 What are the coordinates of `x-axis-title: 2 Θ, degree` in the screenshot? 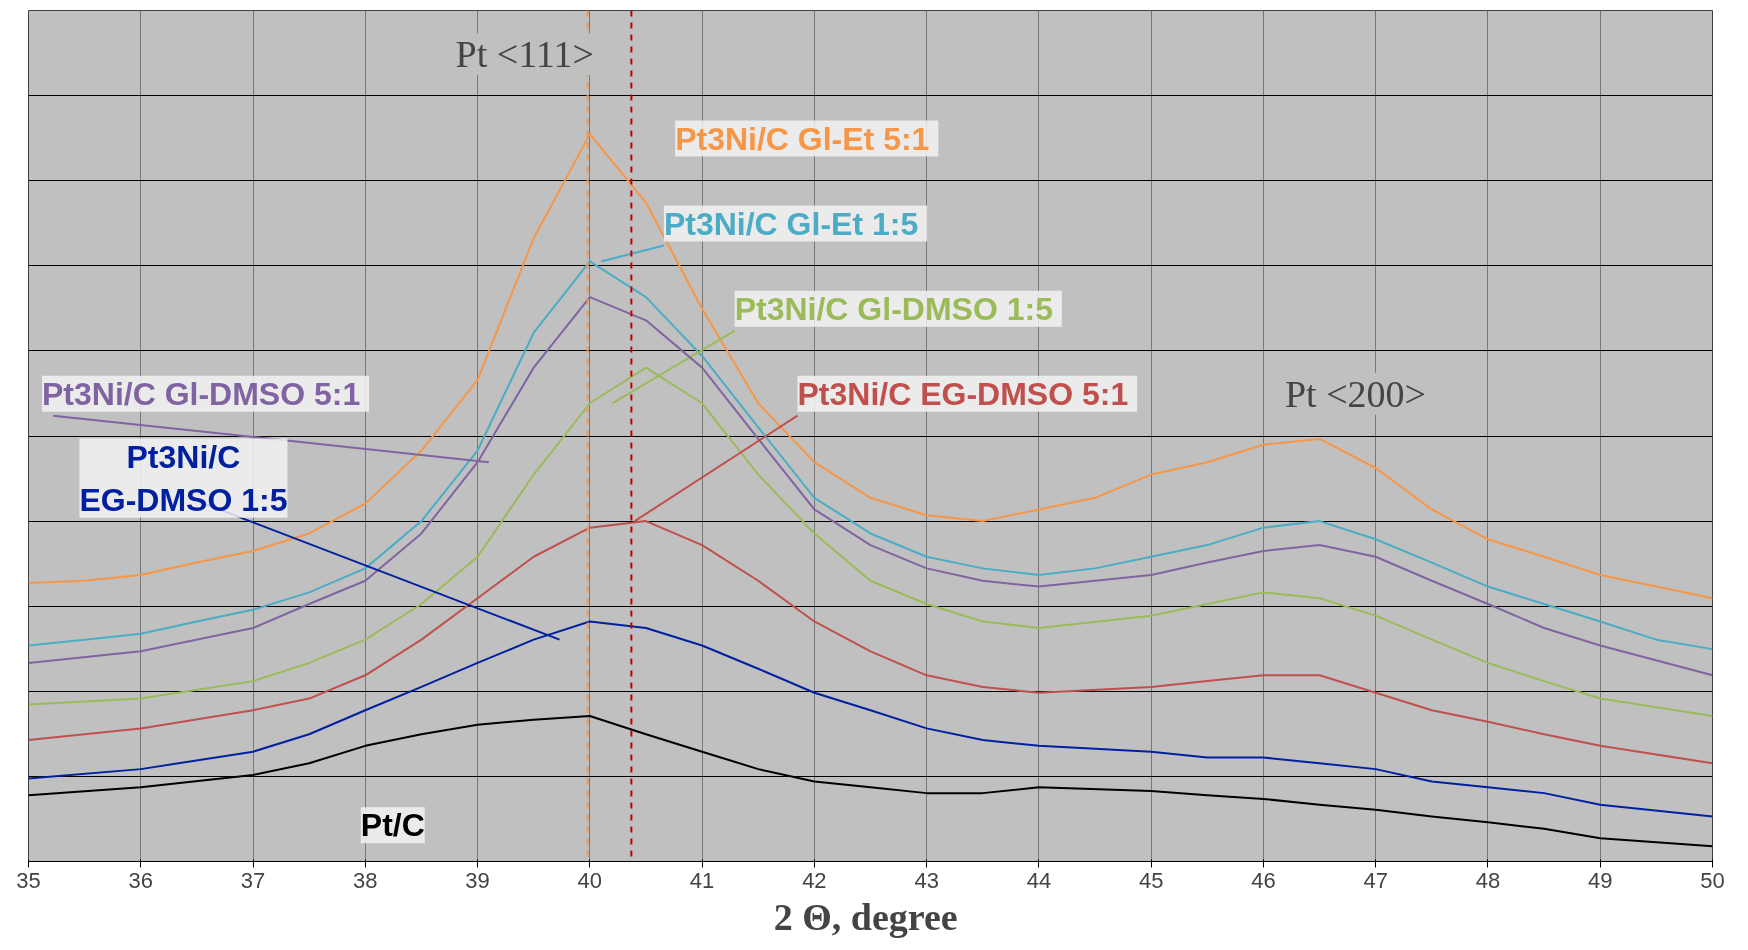 It's located at (865, 916).